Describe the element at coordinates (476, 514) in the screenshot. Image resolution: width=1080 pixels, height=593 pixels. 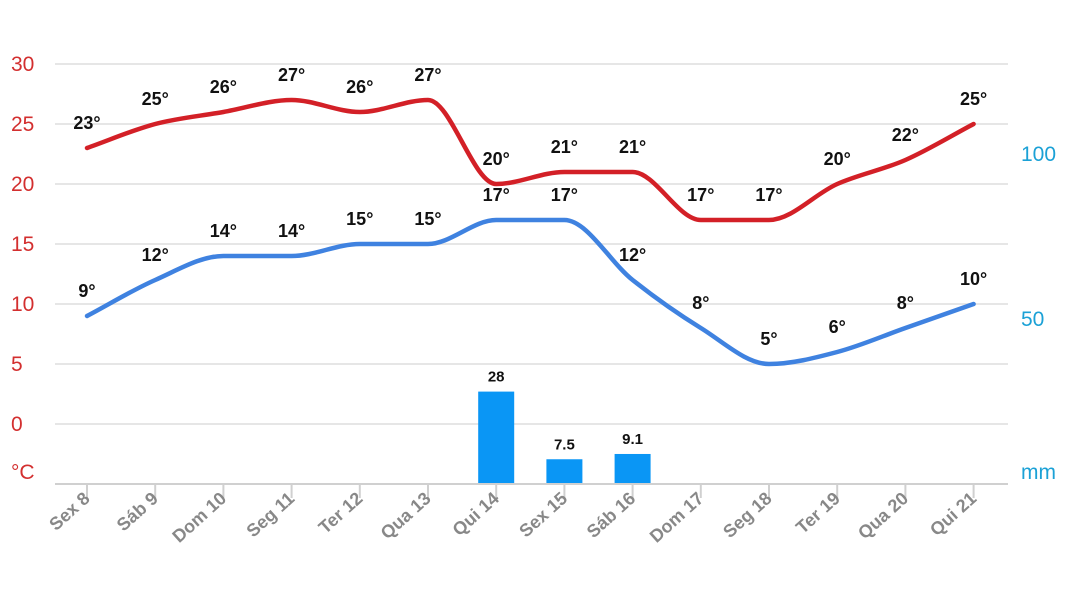
I see `x-tick-label: Qui 14` at that location.